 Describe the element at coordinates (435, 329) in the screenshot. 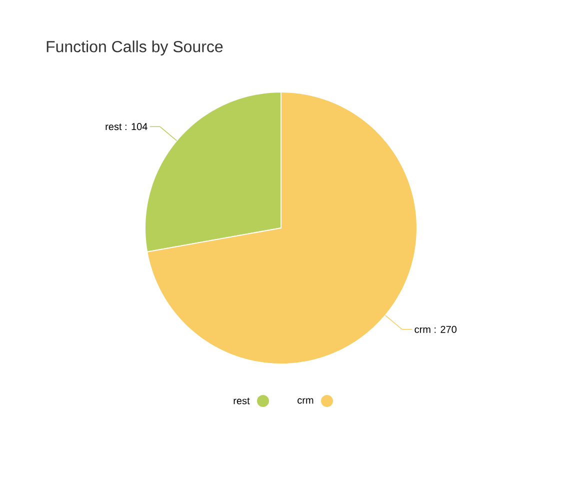

I see `data-label: crm : 270` at that location.